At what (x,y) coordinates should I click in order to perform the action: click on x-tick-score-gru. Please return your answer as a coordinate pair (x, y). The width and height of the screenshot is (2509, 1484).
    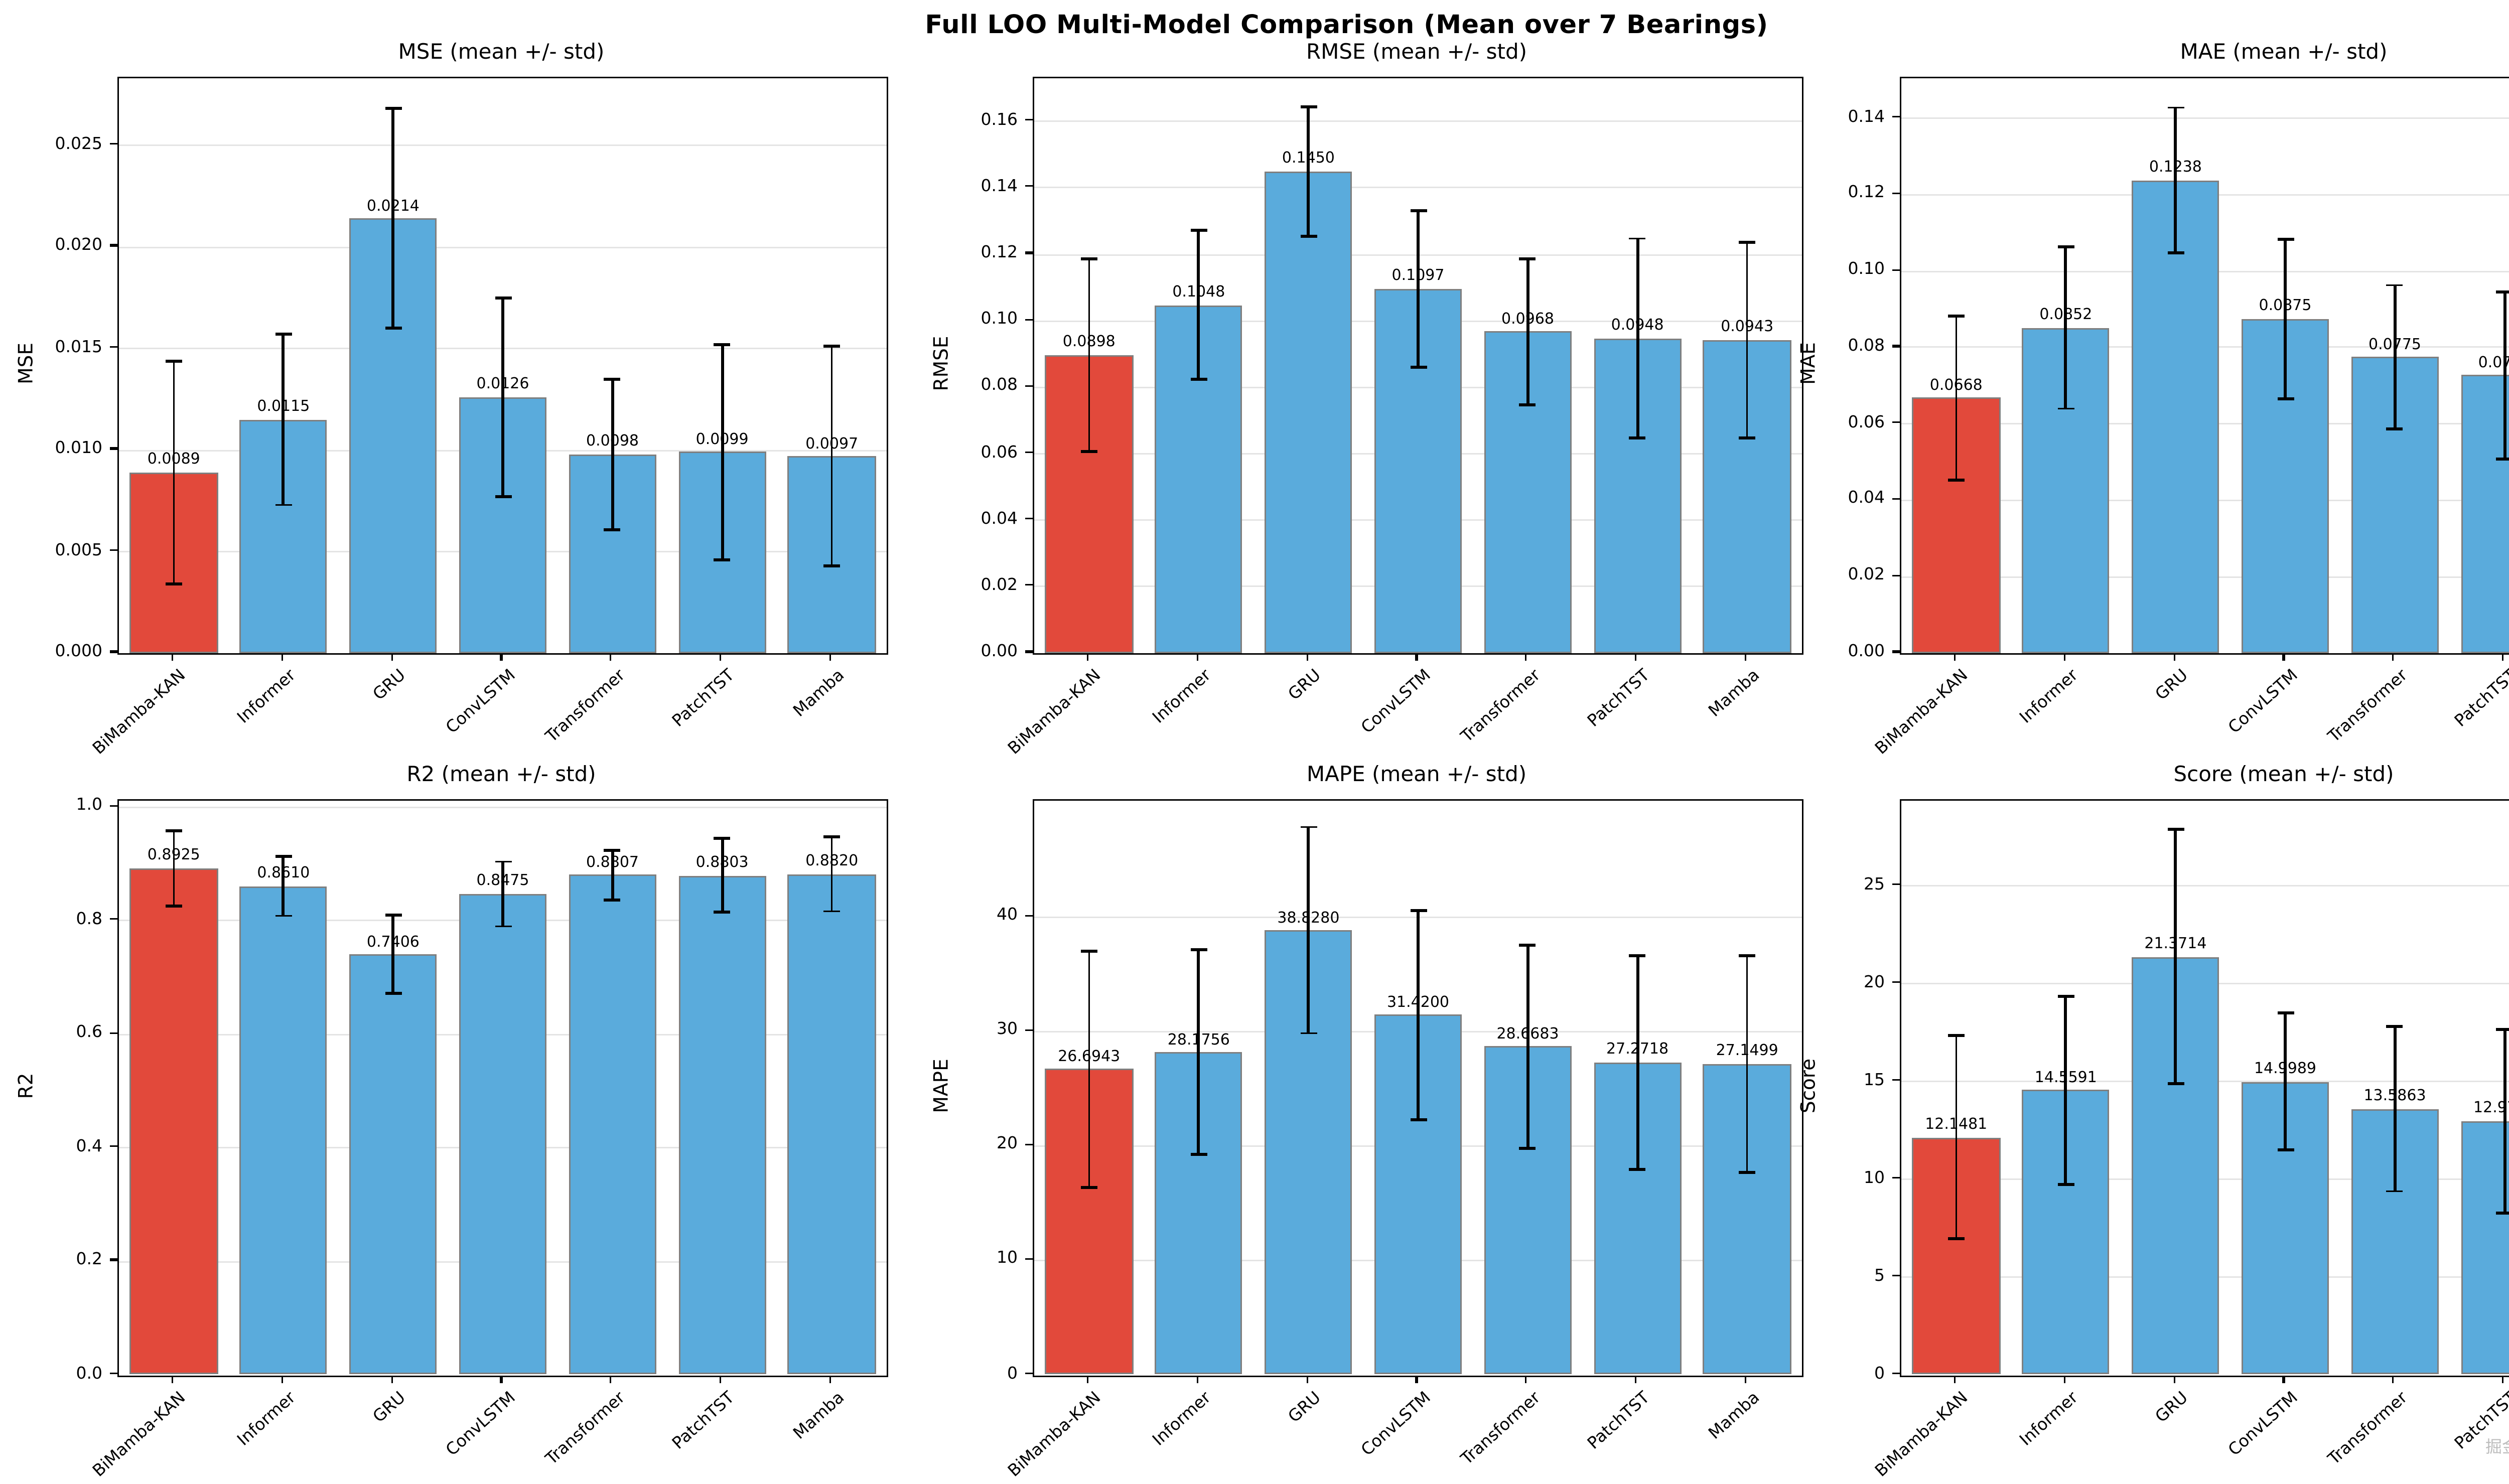
    Looking at the image, I should click on (2174, 1379).